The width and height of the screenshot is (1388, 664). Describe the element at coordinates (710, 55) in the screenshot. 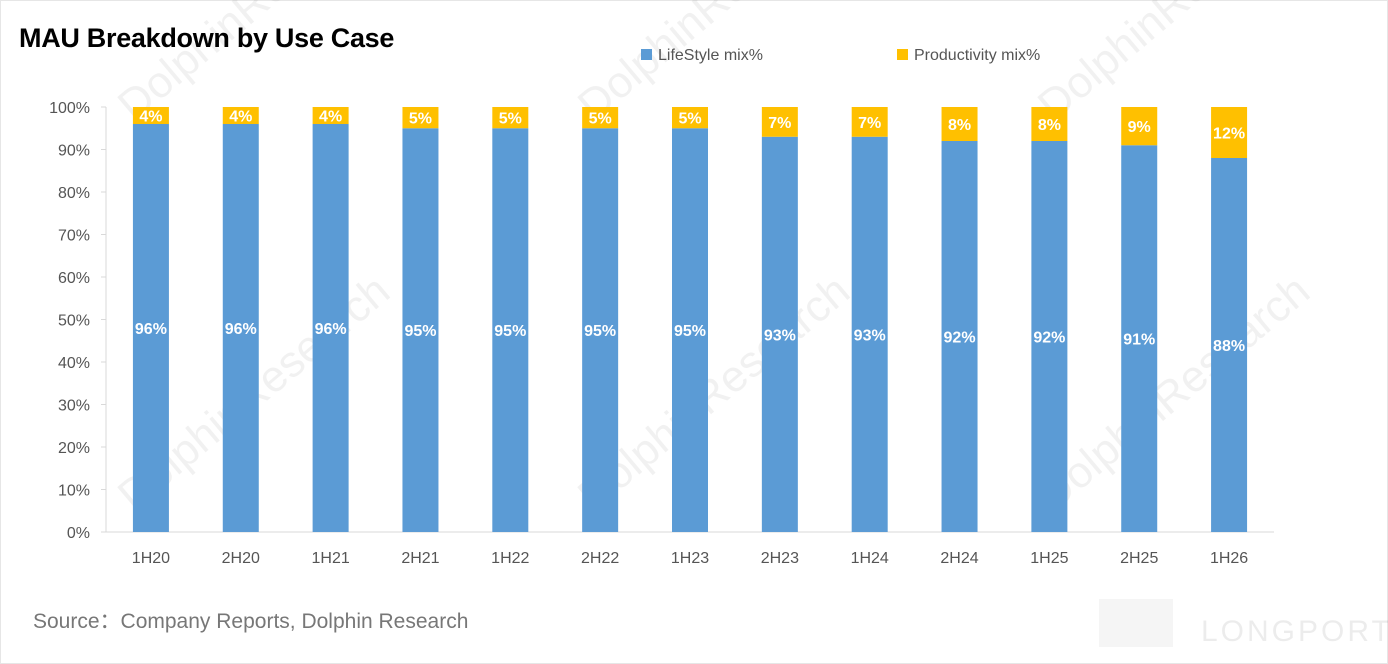

I see `legend-label-lifestyle: LifeStyle mix%` at that location.